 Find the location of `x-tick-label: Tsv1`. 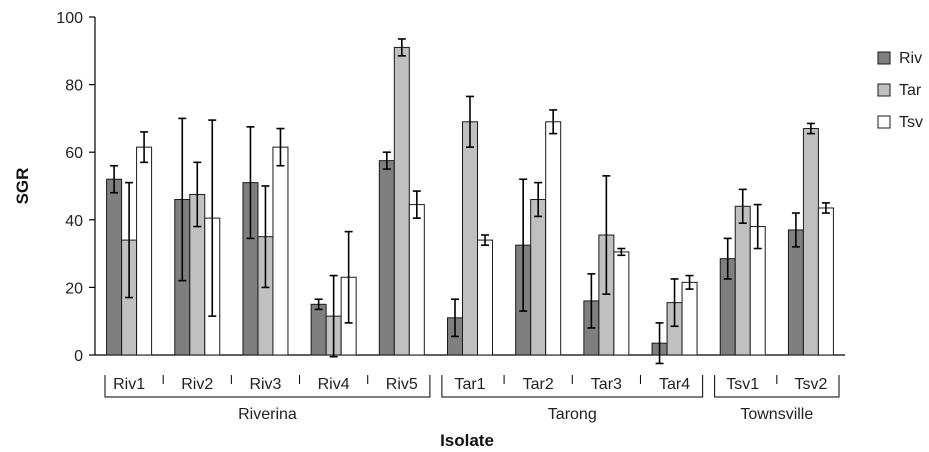

x-tick-label: Tsv1 is located at coordinates (742, 384).